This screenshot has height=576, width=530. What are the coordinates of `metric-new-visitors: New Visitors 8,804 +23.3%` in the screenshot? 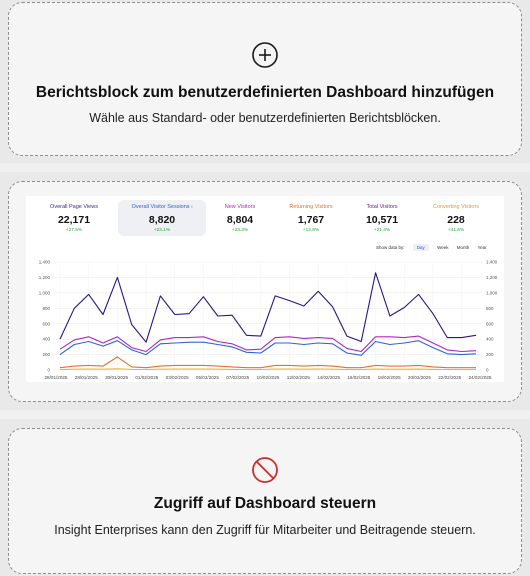 It's located at (240, 218).